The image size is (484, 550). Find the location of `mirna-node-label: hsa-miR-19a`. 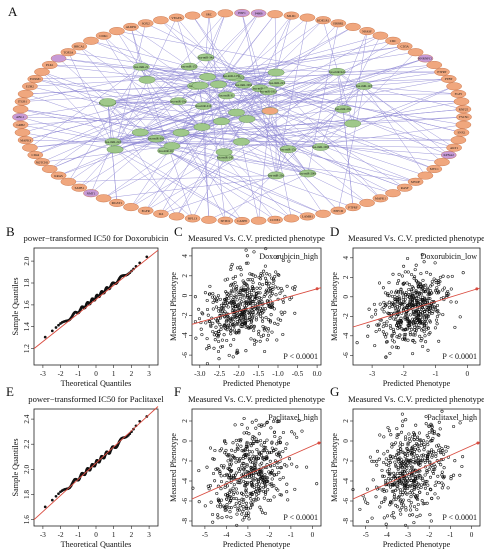

mirna-node-label: hsa-miR-19a is located at coordinates (179, 101).